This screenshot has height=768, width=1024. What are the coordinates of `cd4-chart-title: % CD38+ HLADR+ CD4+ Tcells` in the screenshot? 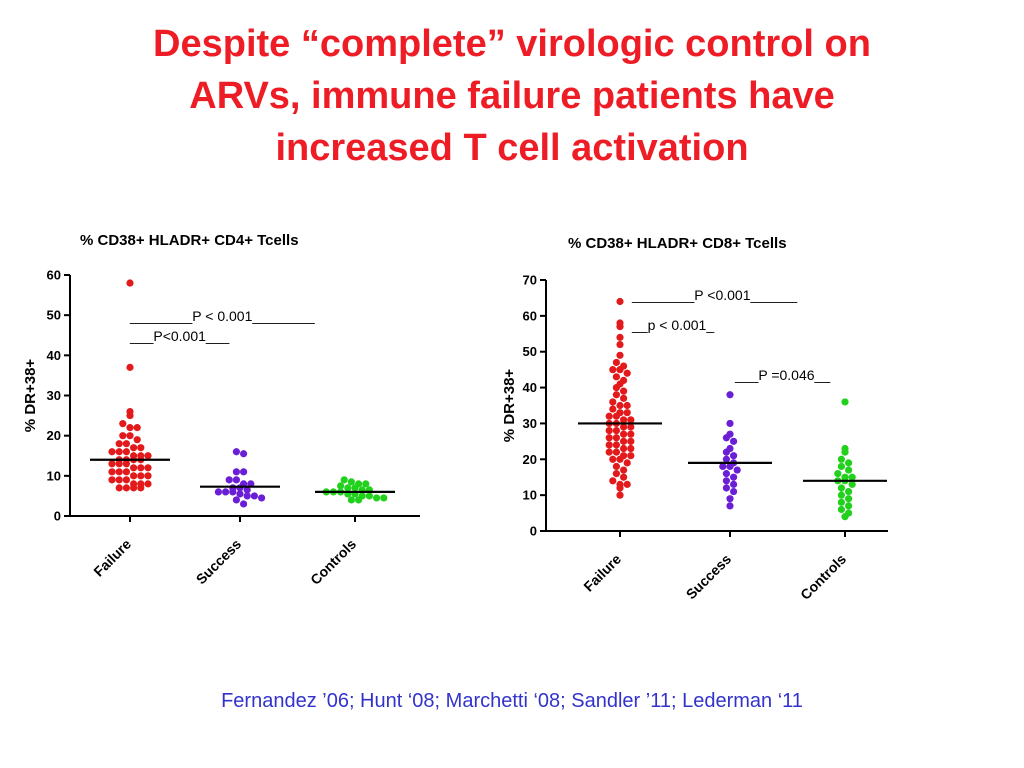 It's located at (189, 240).